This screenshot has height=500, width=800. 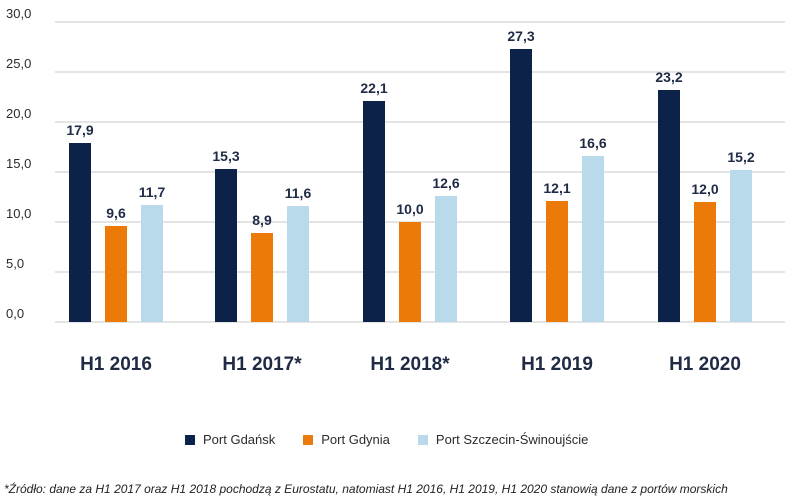 I want to click on legend-label-gdansk: Port Gdańsk, so click(x=239, y=439).